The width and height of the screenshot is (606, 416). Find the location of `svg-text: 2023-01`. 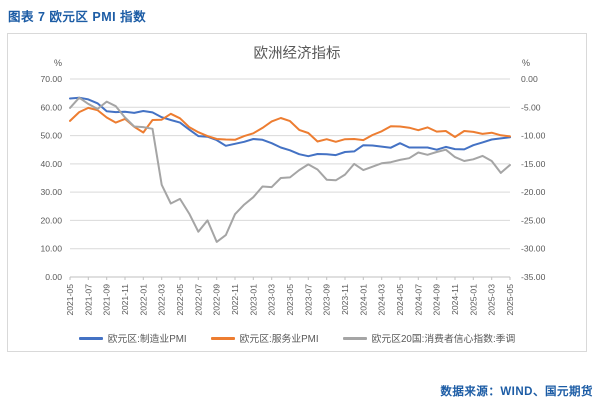

svg-text: 2023-01 is located at coordinates (253, 300).